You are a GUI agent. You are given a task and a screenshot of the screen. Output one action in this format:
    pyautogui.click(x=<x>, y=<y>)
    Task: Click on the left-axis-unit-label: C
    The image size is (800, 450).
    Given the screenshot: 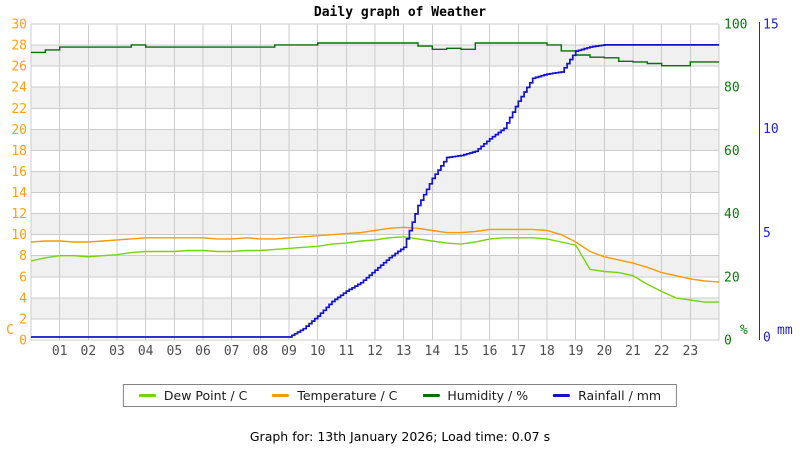 What is the action you would take?
    pyautogui.click(x=10, y=330)
    